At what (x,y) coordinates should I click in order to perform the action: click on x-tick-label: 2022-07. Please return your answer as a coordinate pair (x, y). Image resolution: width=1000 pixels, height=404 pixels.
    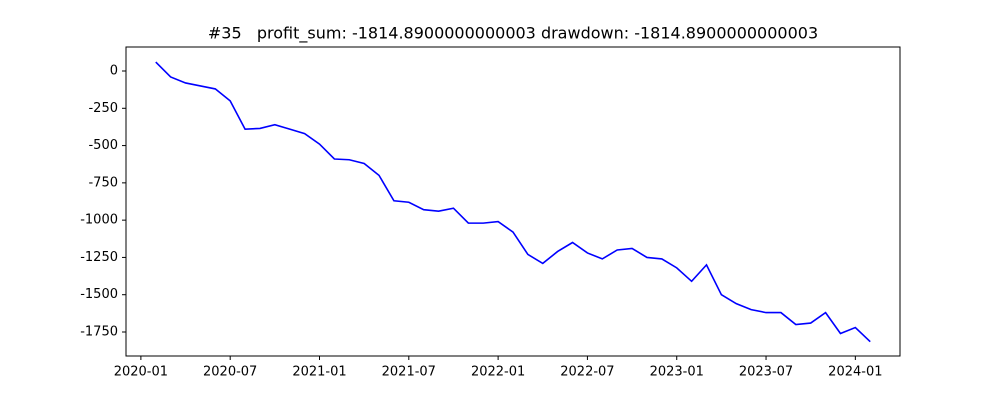
    Looking at the image, I should click on (587, 372).